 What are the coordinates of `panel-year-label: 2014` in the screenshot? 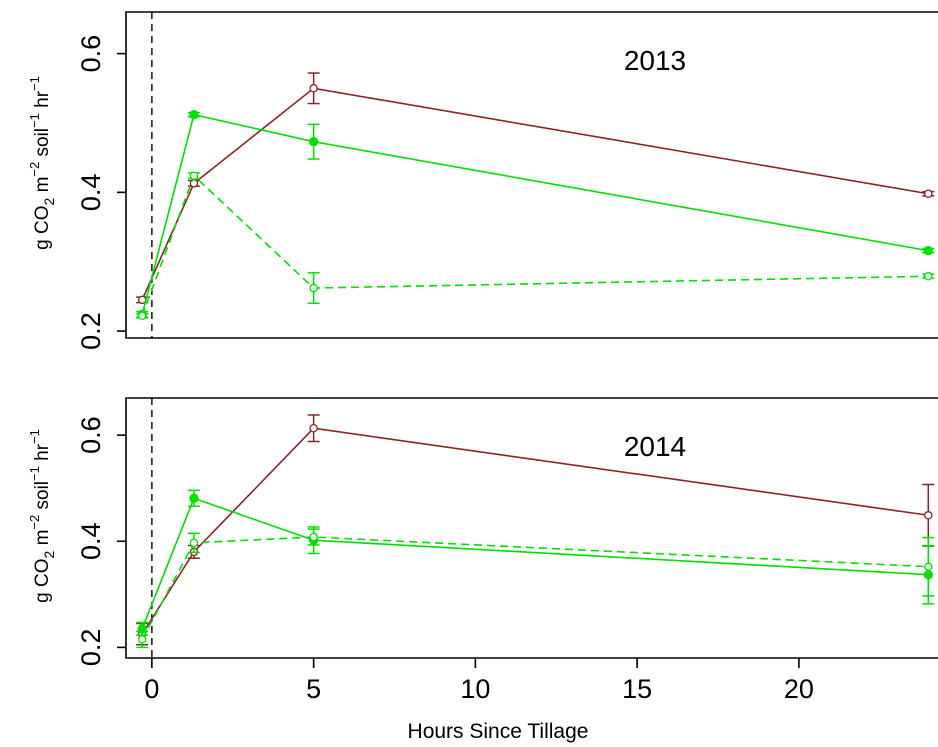 It's located at (655, 446).